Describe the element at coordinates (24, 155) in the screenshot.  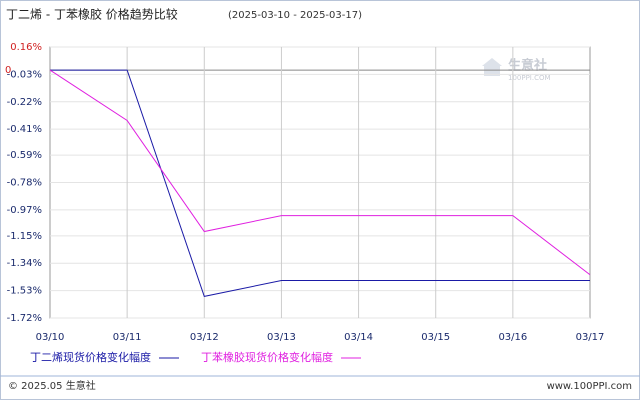
I see `y-tick-label: -0.59%` at that location.